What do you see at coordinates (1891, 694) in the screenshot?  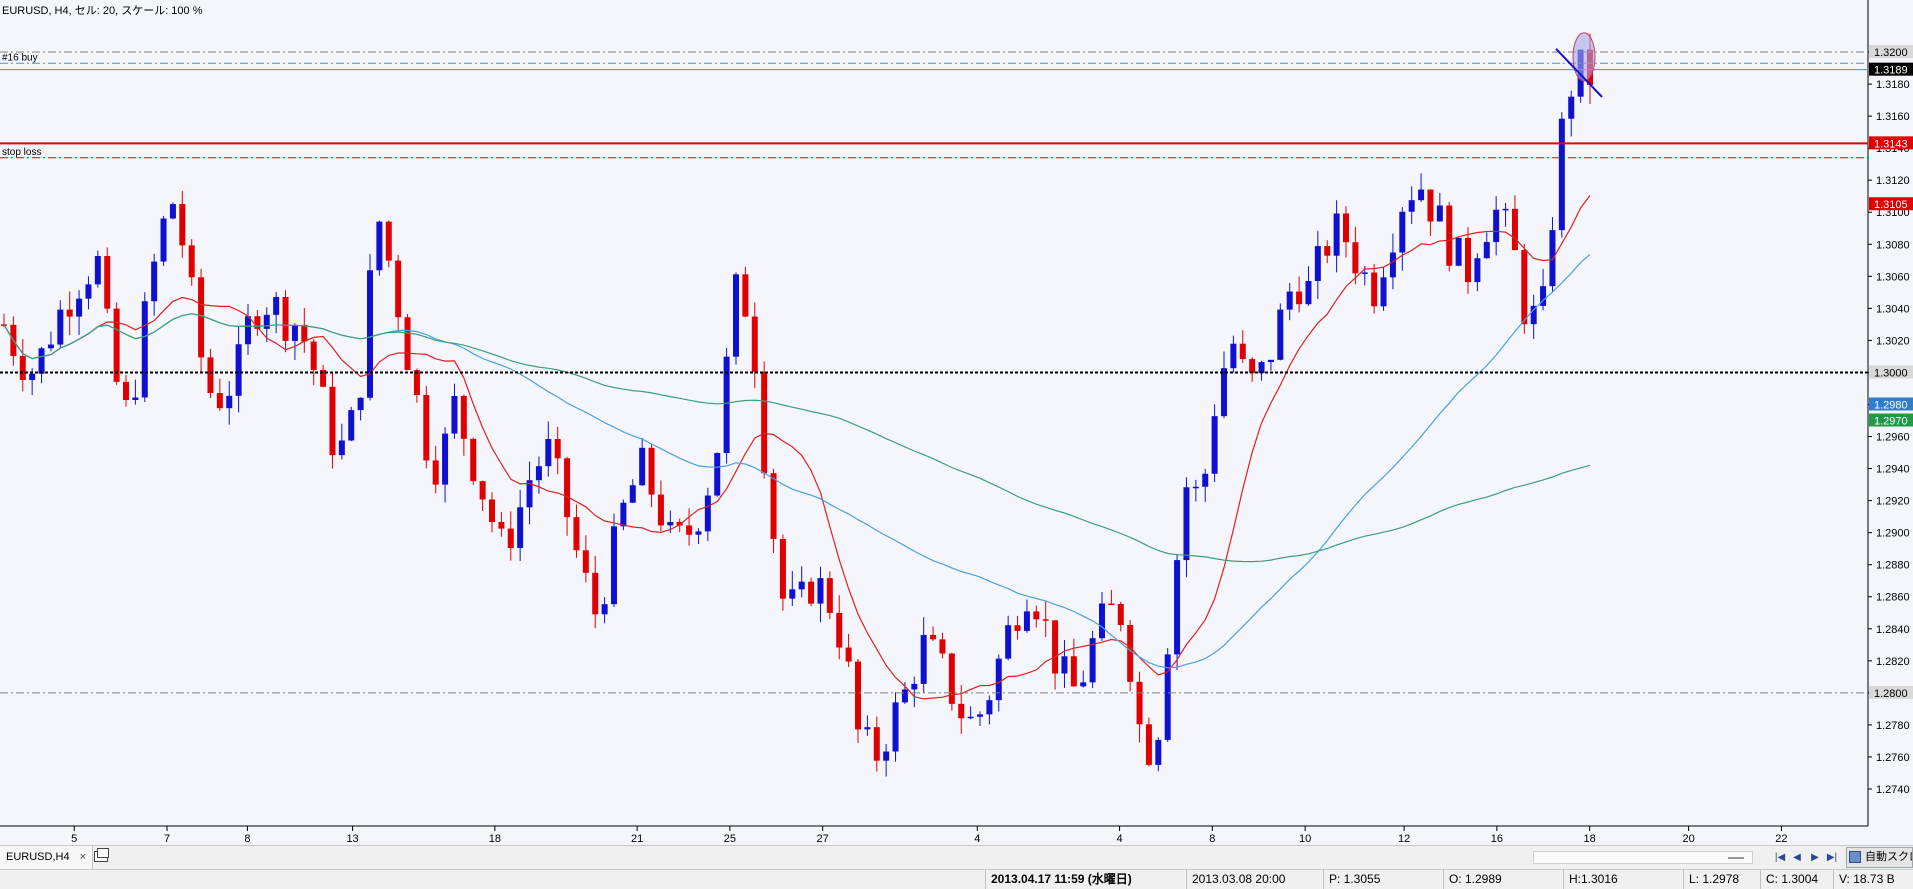 I see `price-tag-label: 1.2800` at bounding box center [1891, 694].